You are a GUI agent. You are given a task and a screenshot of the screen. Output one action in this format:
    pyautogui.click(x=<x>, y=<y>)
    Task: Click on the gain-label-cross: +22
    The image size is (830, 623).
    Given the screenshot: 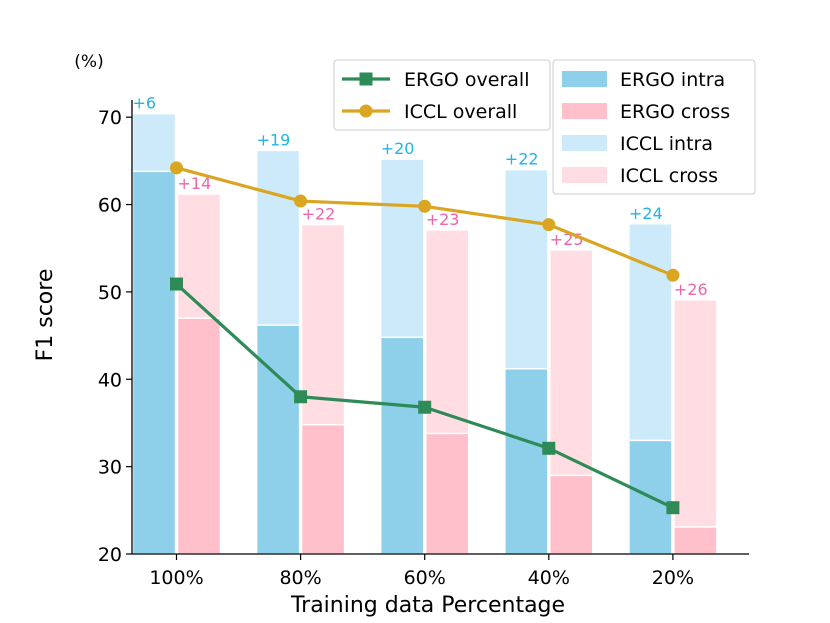 What is the action you would take?
    pyautogui.click(x=319, y=214)
    